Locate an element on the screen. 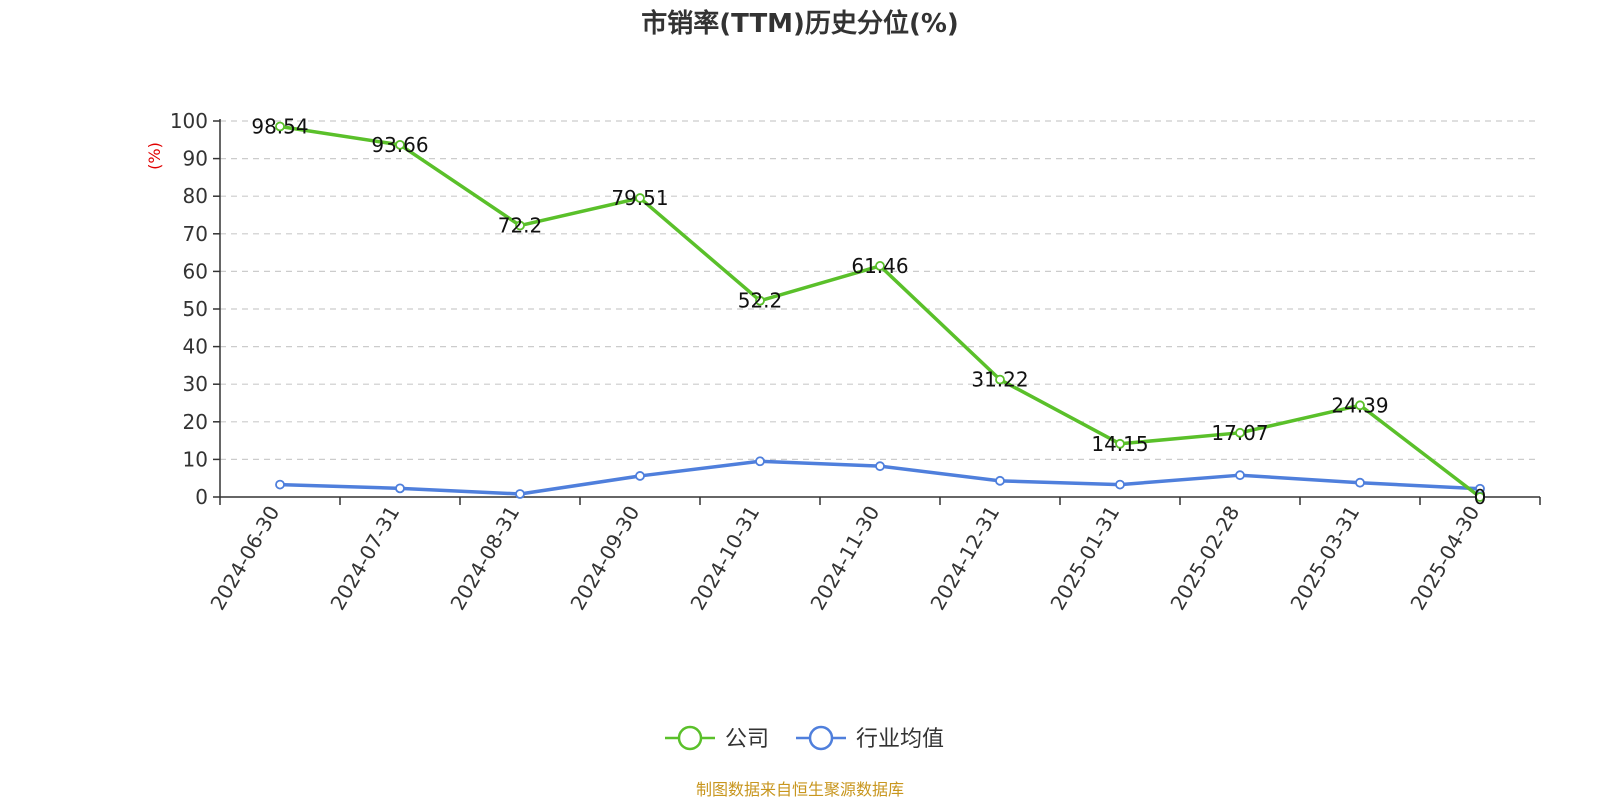 The height and width of the screenshot is (800, 1600). data-label: 72.2 is located at coordinates (520, 226).